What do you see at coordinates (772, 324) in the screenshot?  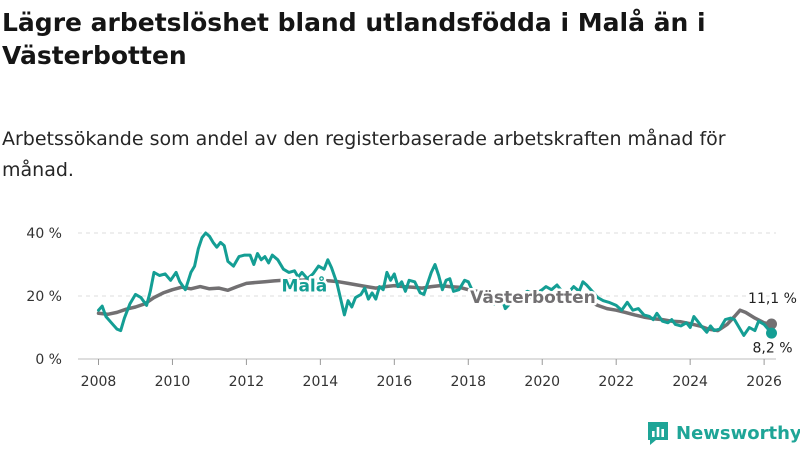 I see `end-point-vasterbotten` at bounding box center [772, 324].